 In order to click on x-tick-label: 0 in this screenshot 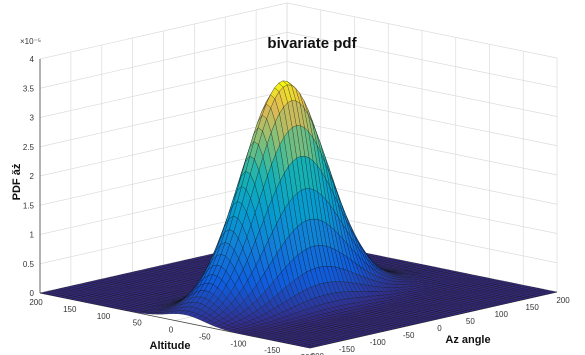, I will do `click(171, 330)`.